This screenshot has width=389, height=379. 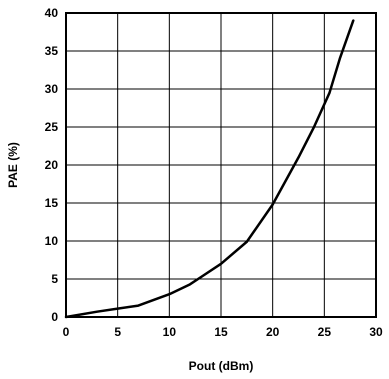 What do you see at coordinates (13, 165) in the screenshot?
I see `y-axis-label: PAE (%)` at bounding box center [13, 165].